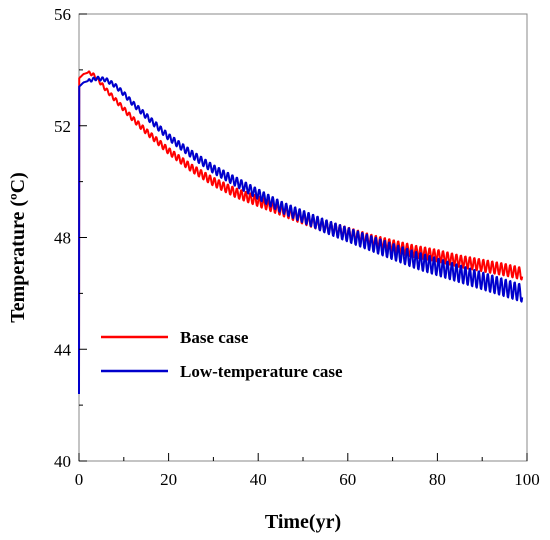 This screenshot has width=550, height=540. I want to click on x-tick-label: 0, so click(79, 479).